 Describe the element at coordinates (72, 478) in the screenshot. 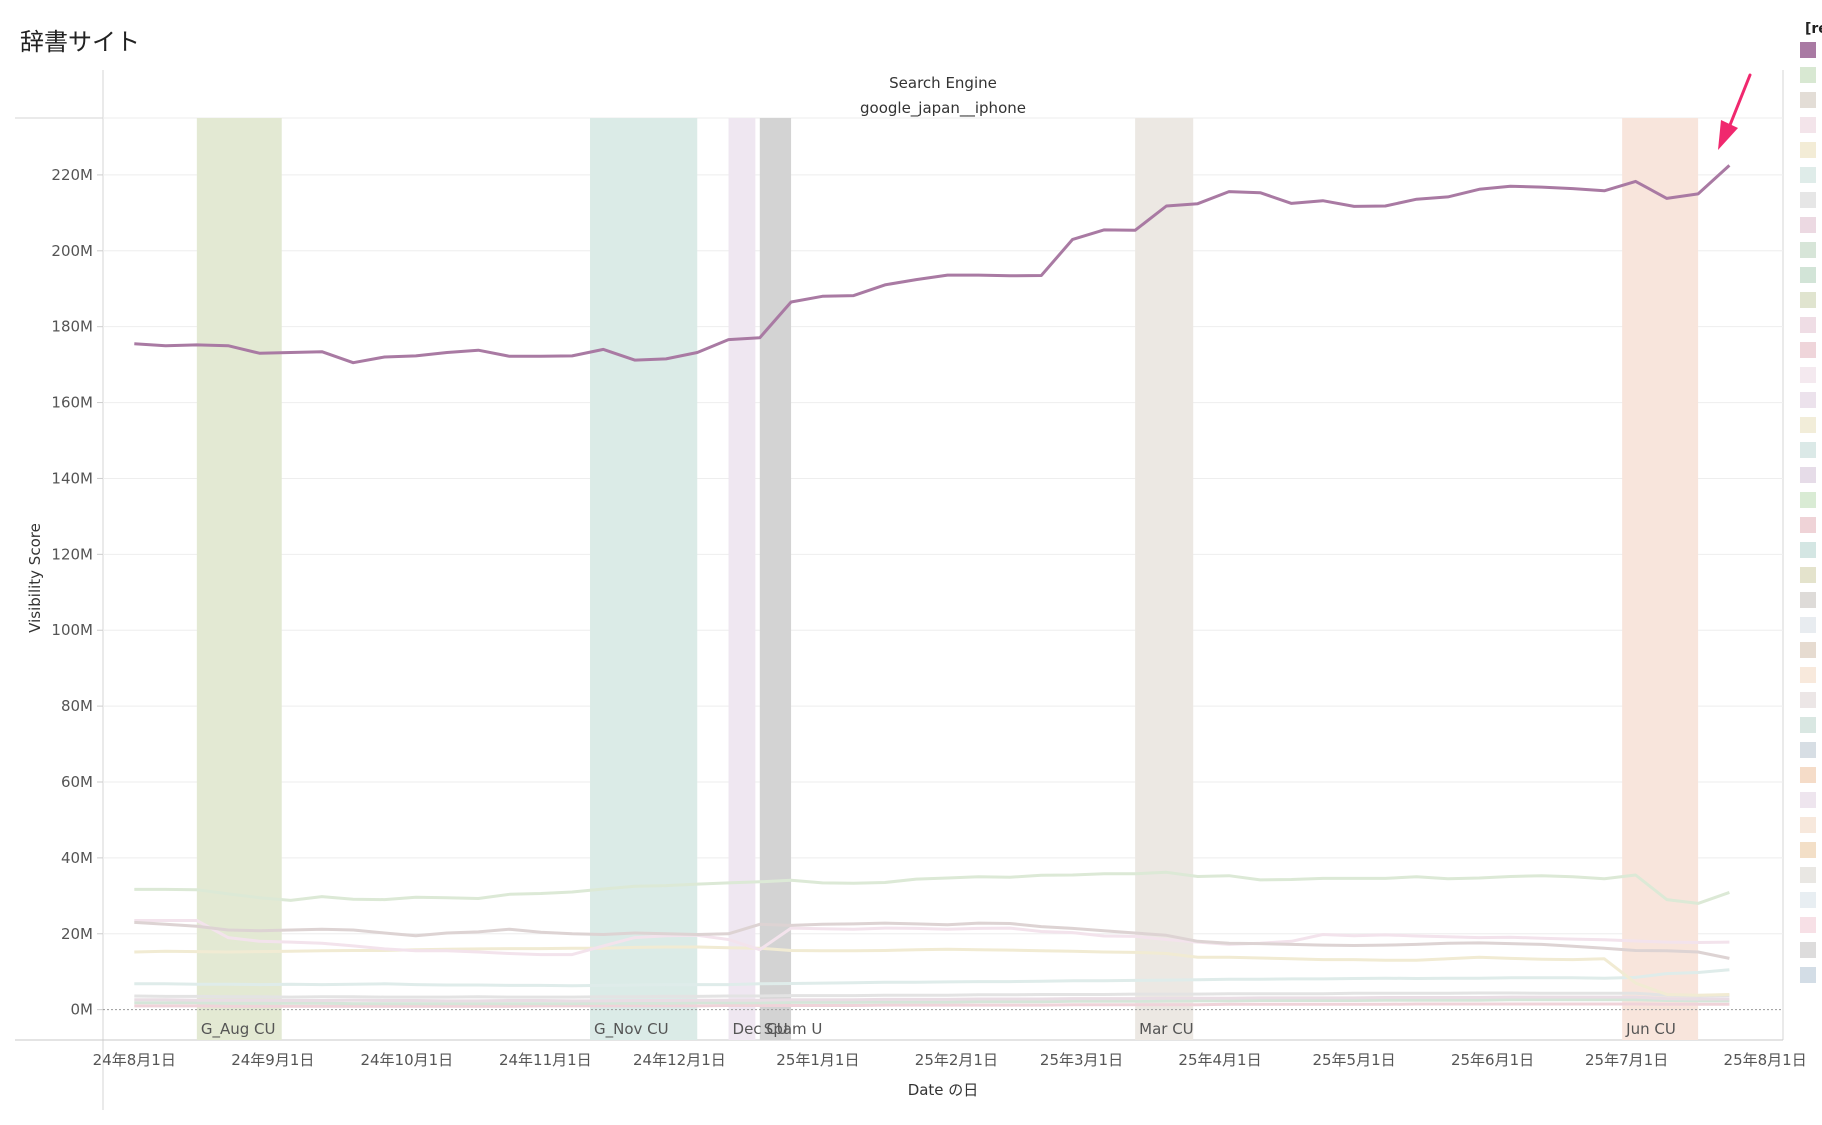

I see `y-tick-label: 140M` at that location.